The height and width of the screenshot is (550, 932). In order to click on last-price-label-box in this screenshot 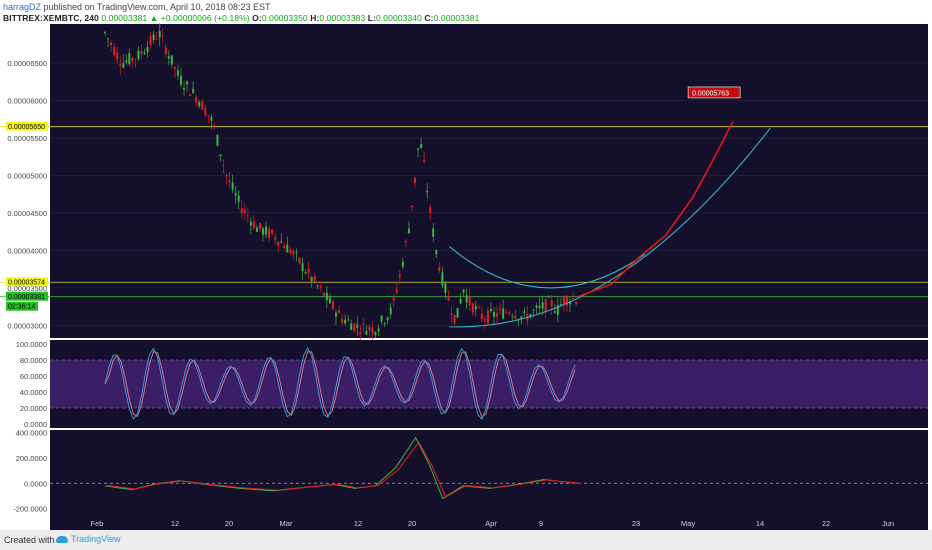, I will do `click(27, 296)`.